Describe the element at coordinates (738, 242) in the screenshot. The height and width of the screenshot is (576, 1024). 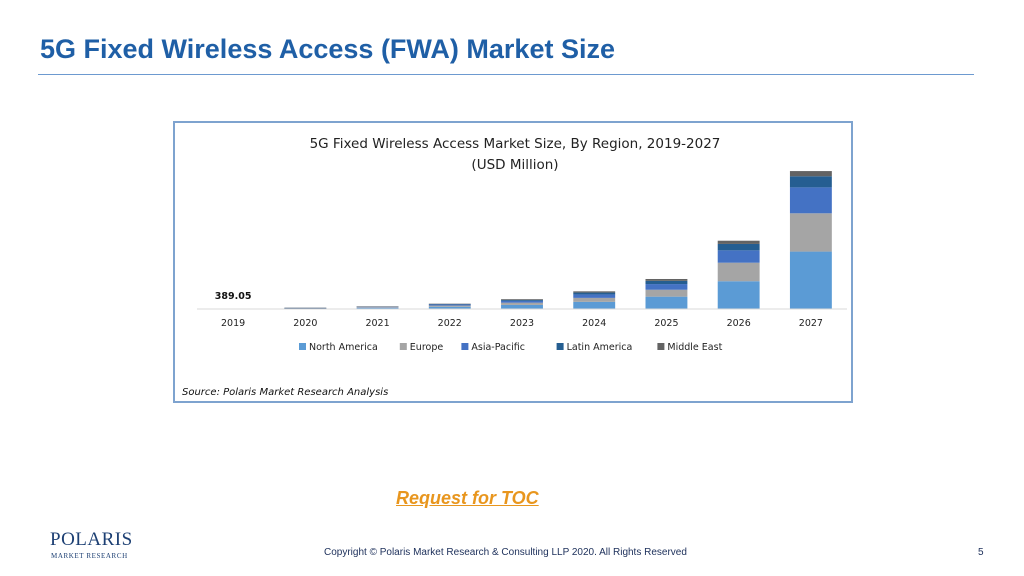
I see `bar-2026-middle-east` at that location.